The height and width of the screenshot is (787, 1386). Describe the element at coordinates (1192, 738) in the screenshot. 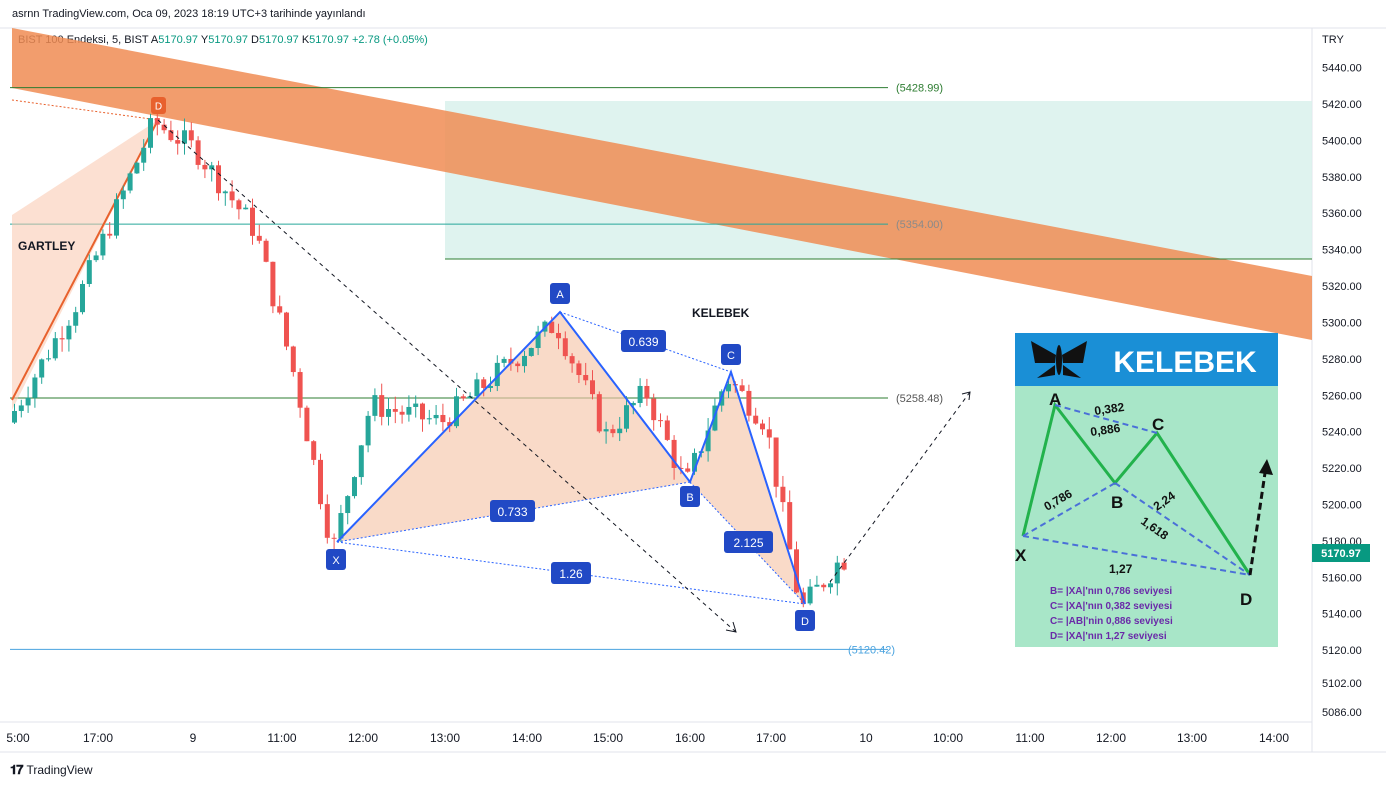

I see `x-tick-label: 13:00` at that location.